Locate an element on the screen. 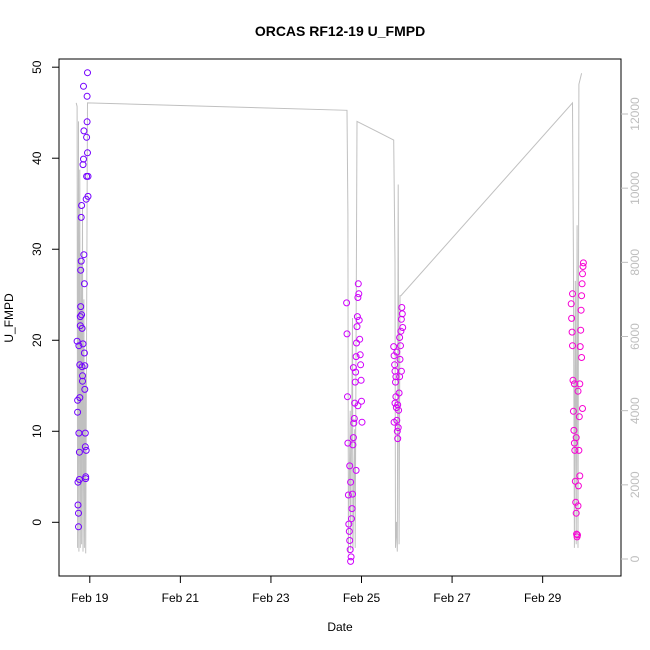  y2-tick-label: 0 is located at coordinates (635, 558).